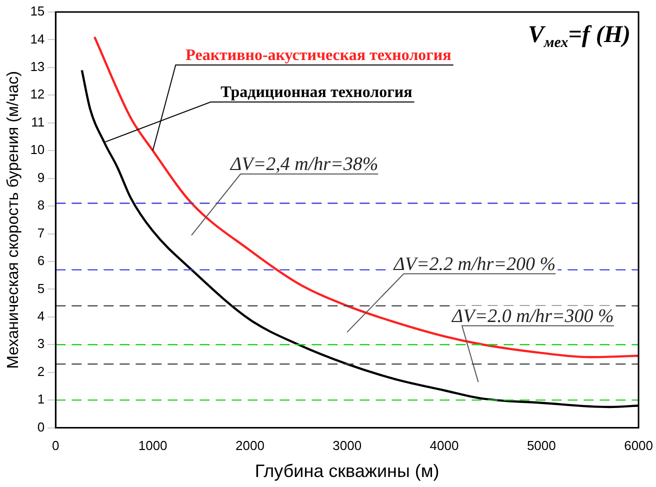 This screenshot has width=656, height=487. Describe the element at coordinates (541, 446) in the screenshot. I see `x-tick-label: 5000` at that location.